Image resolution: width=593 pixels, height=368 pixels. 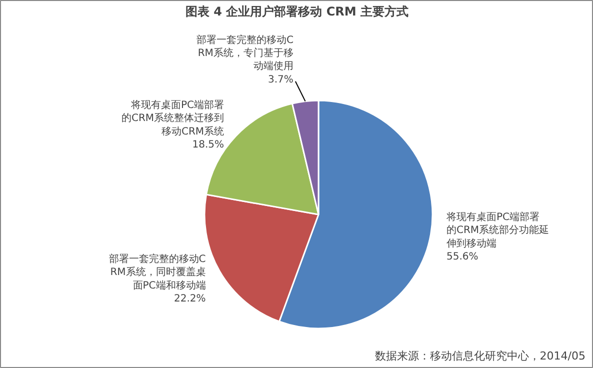 What do you see at coordinates (245, 53) in the screenshot?
I see `slice-label: 部署一套完整的移动CRM系统，专门基于移动端使用` at bounding box center [245, 53].